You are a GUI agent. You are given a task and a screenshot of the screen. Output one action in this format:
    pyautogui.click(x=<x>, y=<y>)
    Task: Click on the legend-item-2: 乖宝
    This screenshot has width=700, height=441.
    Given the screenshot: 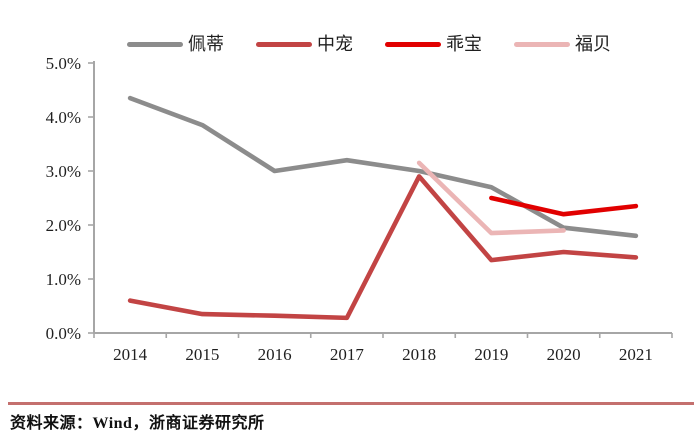 What is the action you would take?
    pyautogui.click(x=433, y=44)
    